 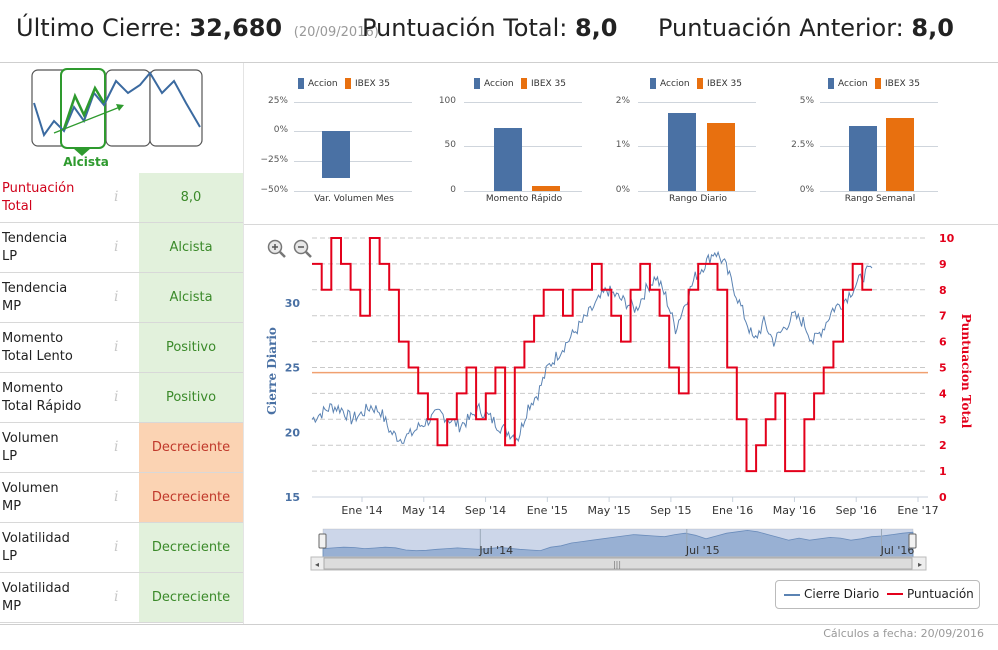 I want to click on x-tick-label: Ene '17, so click(x=917, y=510).